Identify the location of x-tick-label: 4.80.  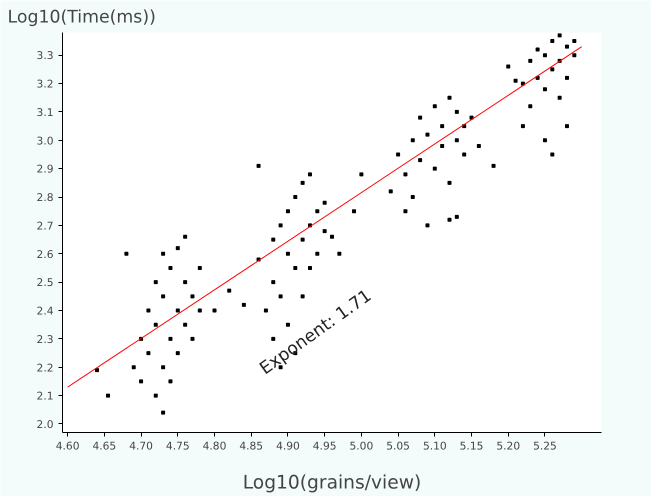
(214, 446).